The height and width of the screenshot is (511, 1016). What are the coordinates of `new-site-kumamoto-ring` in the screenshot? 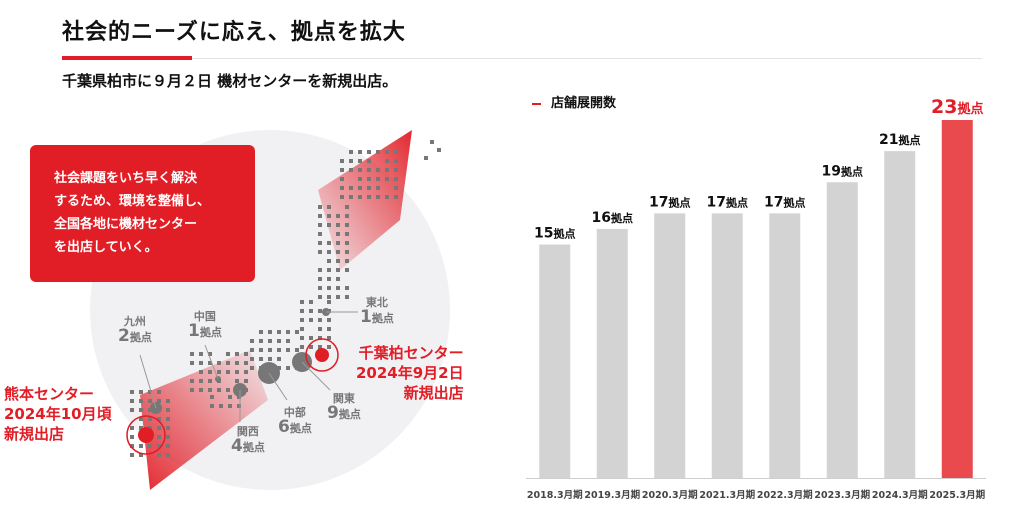 It's located at (146, 435).